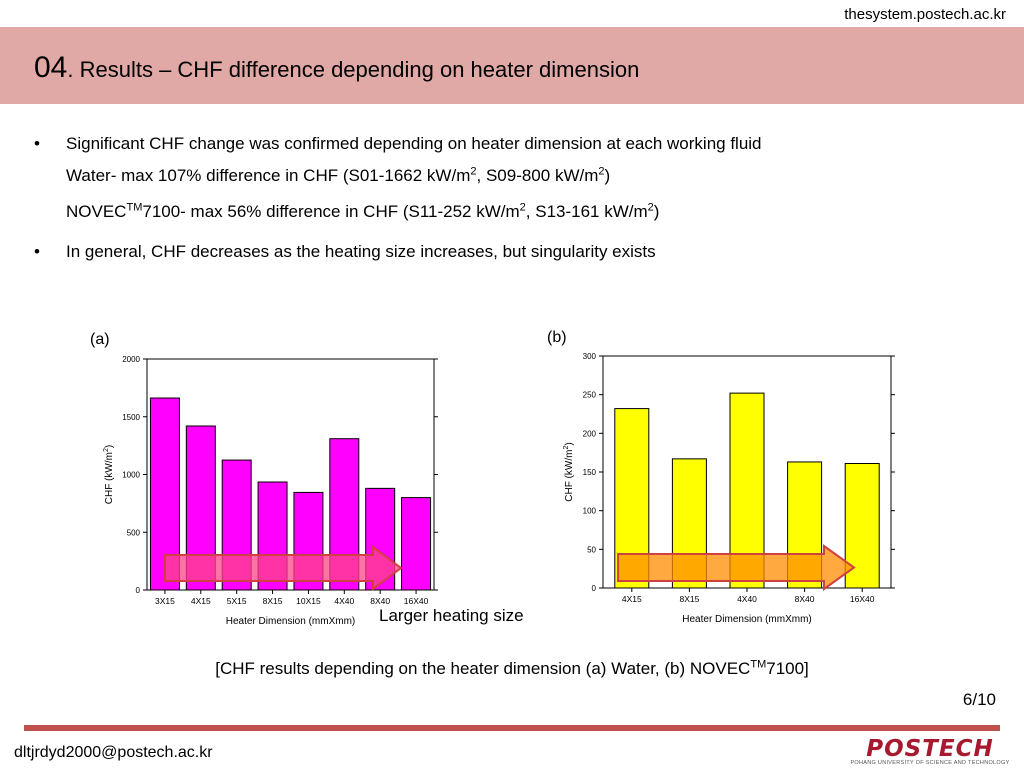 This screenshot has height=768, width=1024. Describe the element at coordinates (537, 175) in the screenshot. I see `water-text-2: , S09-800 kW/m` at that location.